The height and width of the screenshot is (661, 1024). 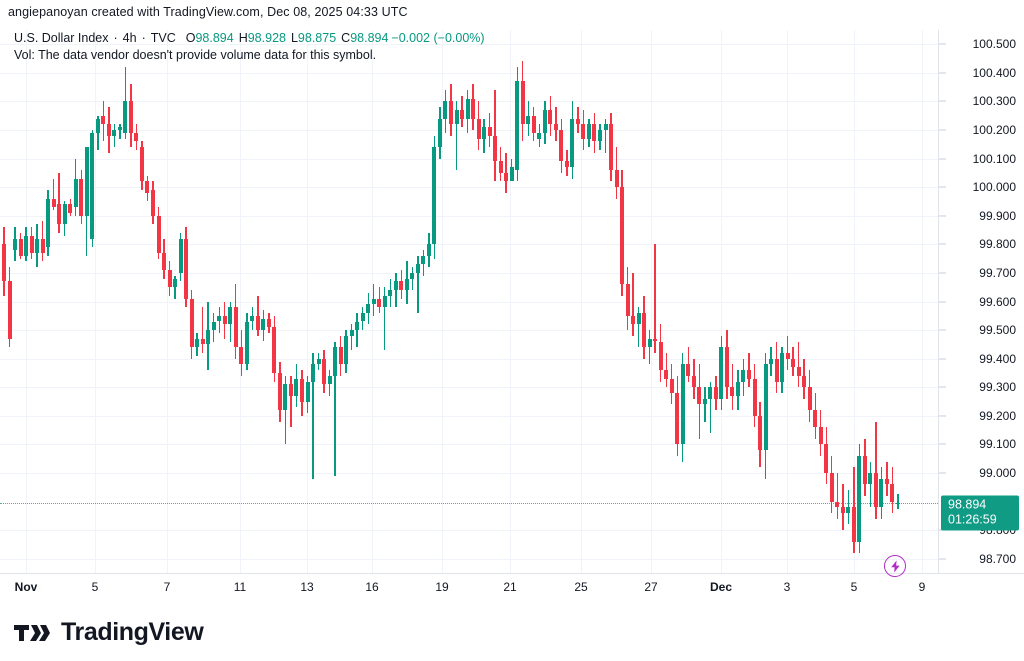 What do you see at coordinates (997, 415) in the screenshot?
I see `price-axis-label: 99.200` at bounding box center [997, 415].